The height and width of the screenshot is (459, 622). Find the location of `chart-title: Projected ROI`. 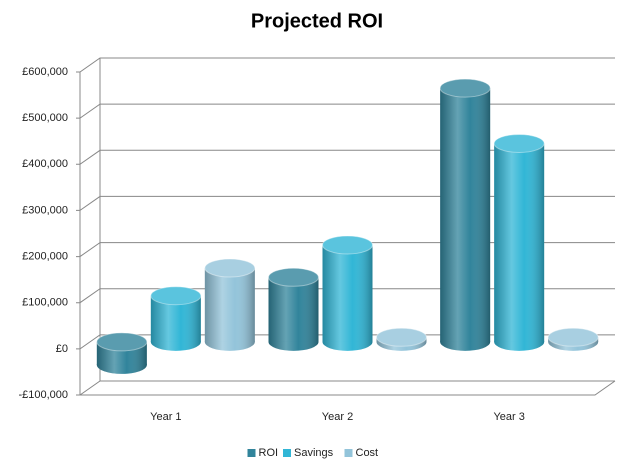

chart-title: Projected ROI is located at coordinates (317, 21).